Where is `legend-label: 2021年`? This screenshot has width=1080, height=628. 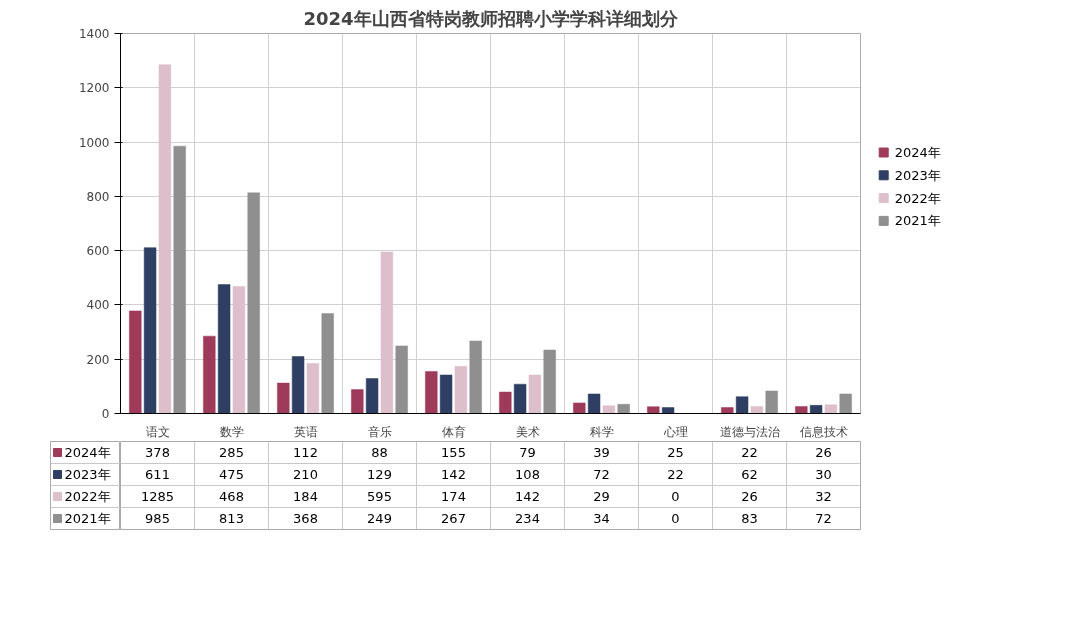
legend-label: 2021年 is located at coordinates (917, 221).